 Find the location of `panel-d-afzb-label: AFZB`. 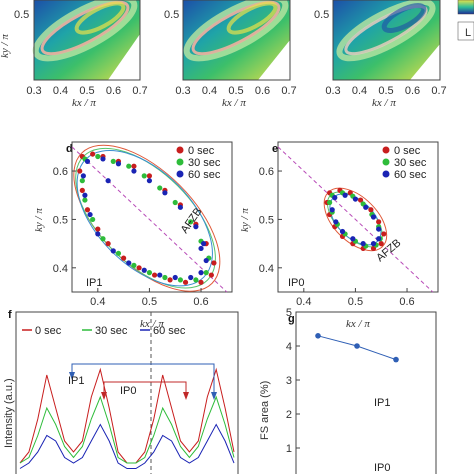

panel-d-afzb-label: AFZB is located at coordinates (192, 221).